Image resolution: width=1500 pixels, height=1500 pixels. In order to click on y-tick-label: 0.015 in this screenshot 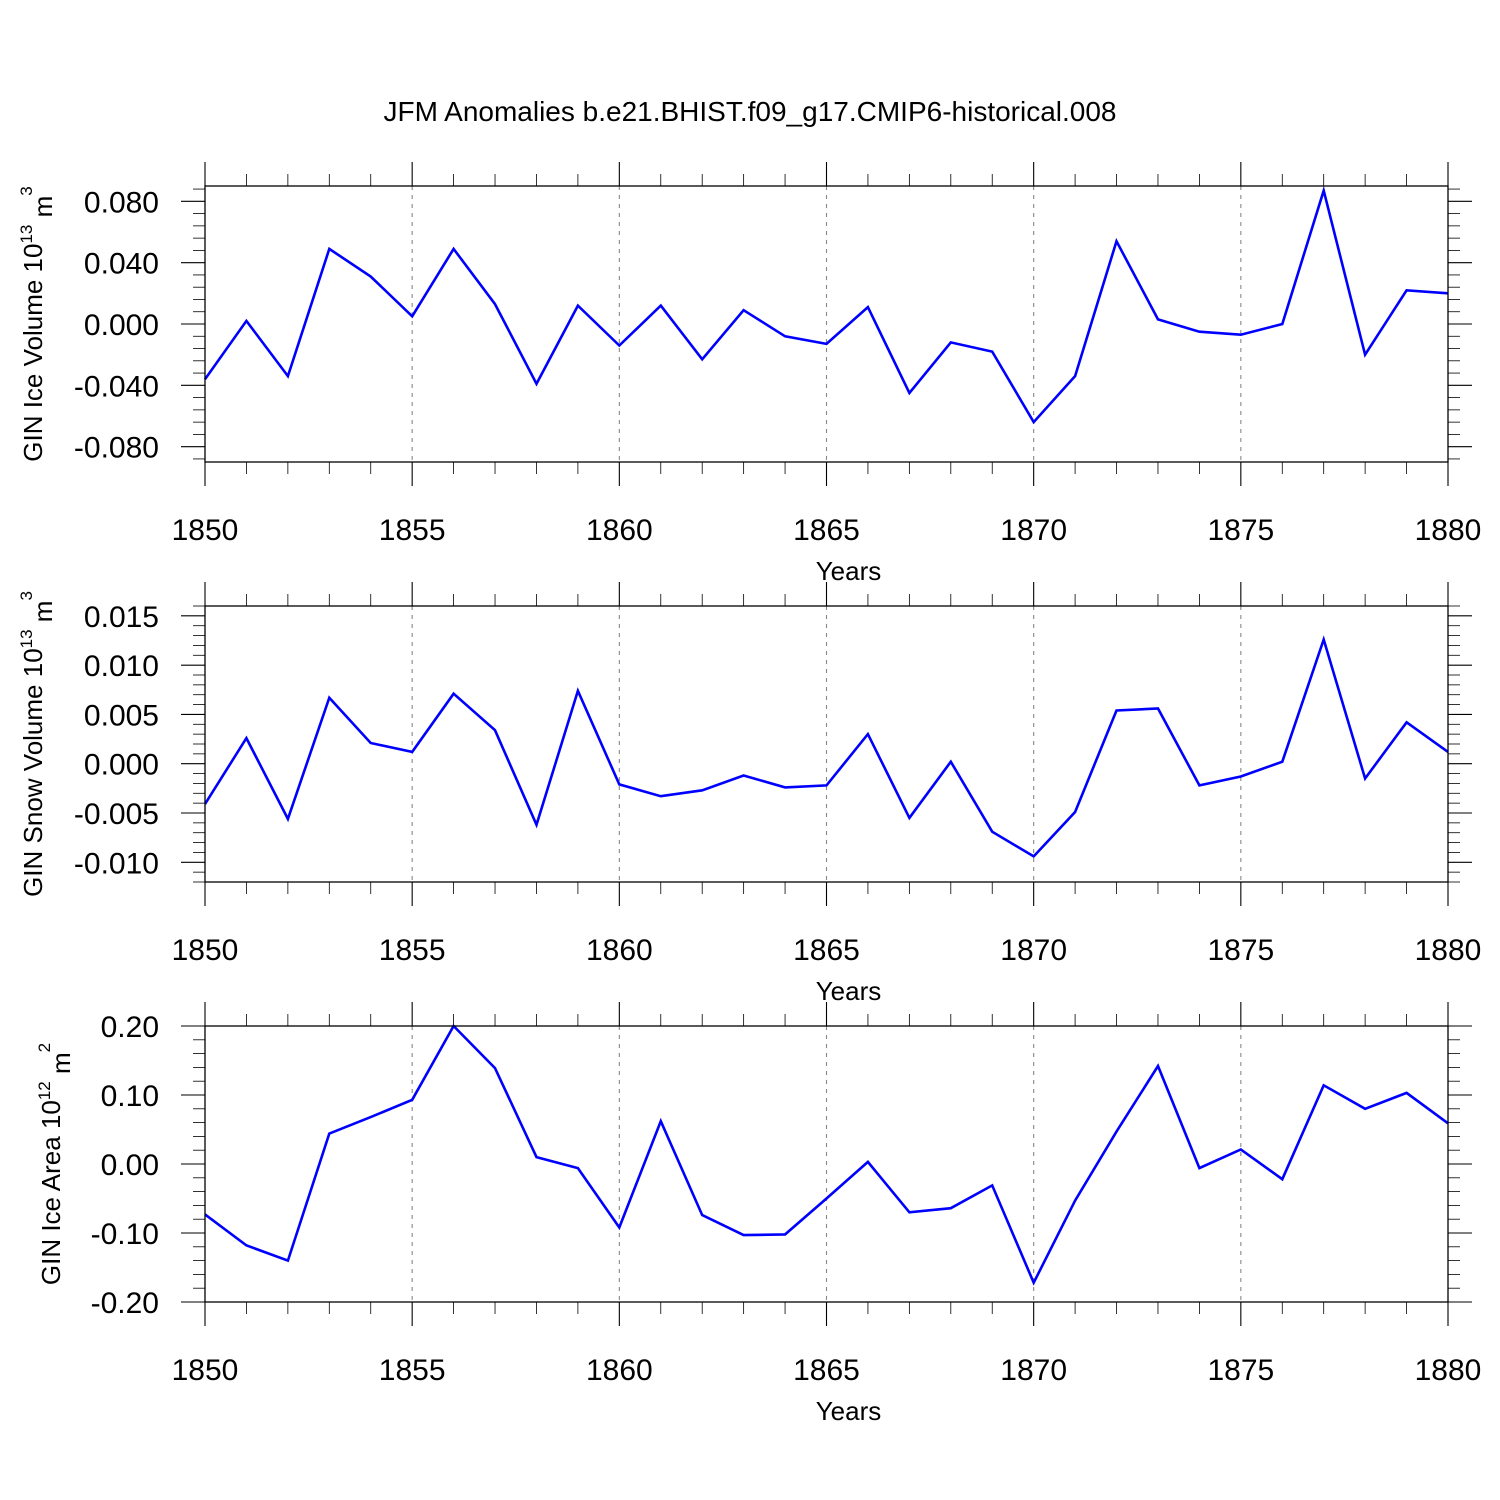, I will do `click(121, 617)`.